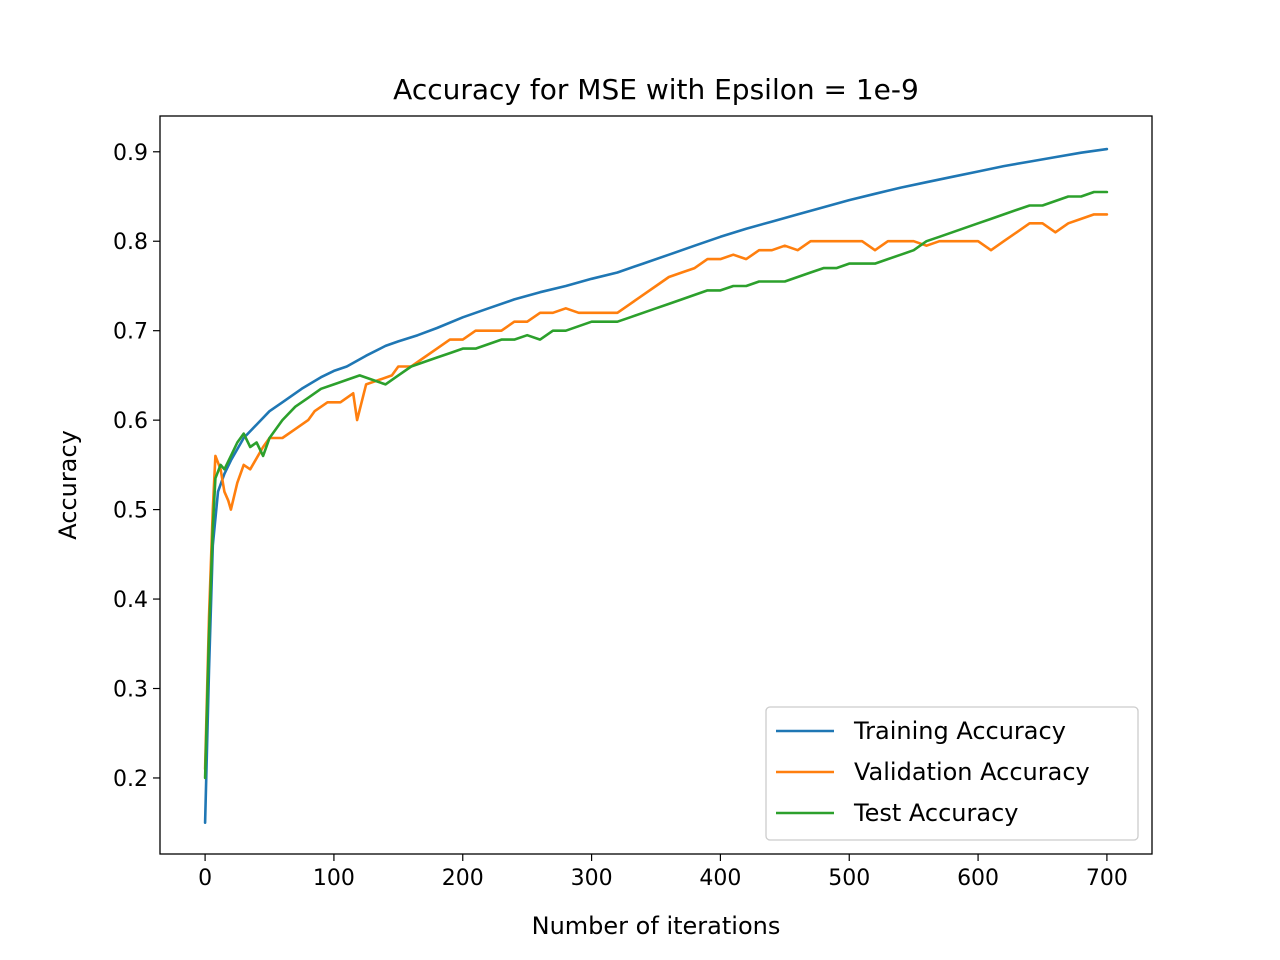 The height and width of the screenshot is (960, 1280). I want to click on y-tick-label: 0.4, so click(130, 600).